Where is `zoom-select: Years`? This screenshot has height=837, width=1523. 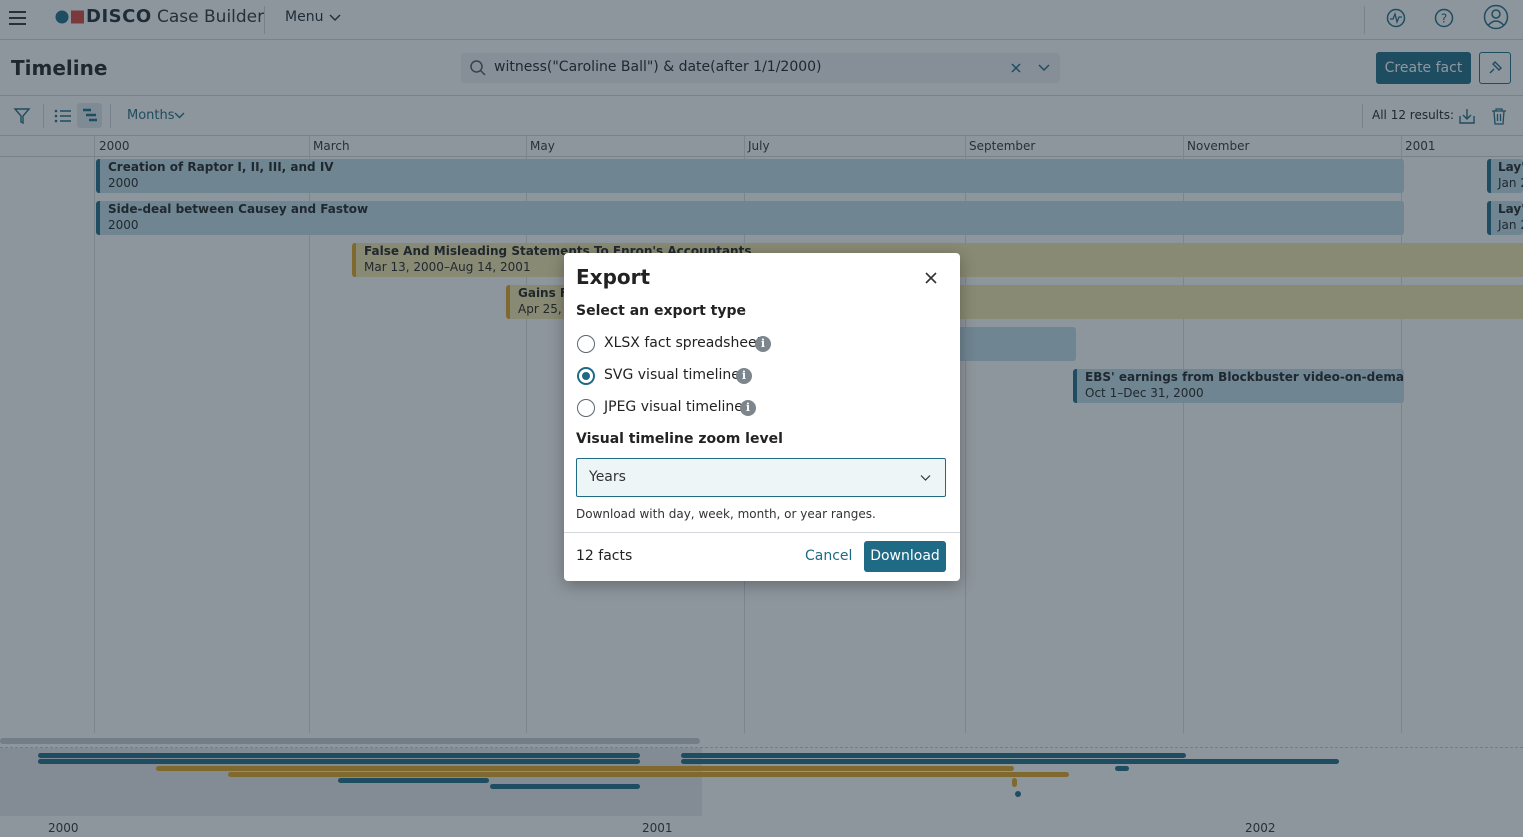
zoom-select: Years is located at coordinates (761, 477).